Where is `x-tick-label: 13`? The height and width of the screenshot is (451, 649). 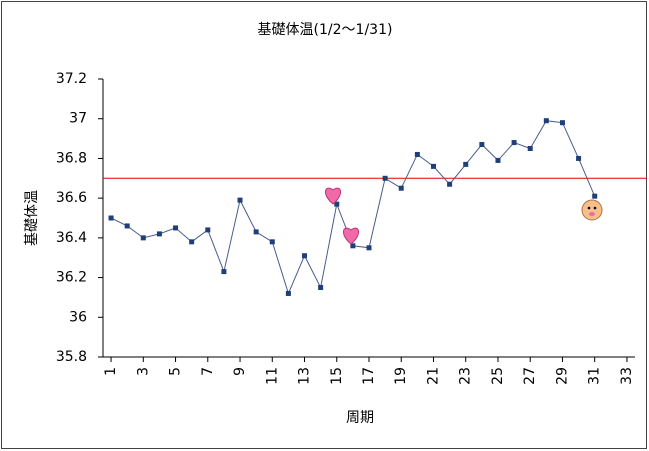 x-tick-label: 13 is located at coordinates (305, 376).